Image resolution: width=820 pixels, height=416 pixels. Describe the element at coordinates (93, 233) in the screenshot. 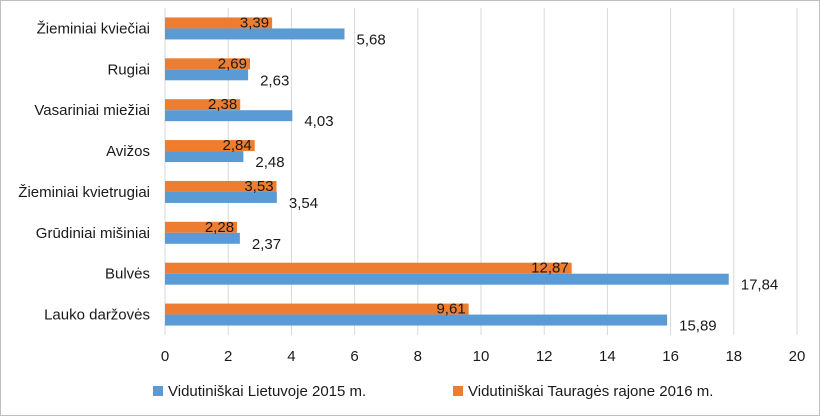

I see `category-label-5: Grūdiniai mišiniai` at that location.